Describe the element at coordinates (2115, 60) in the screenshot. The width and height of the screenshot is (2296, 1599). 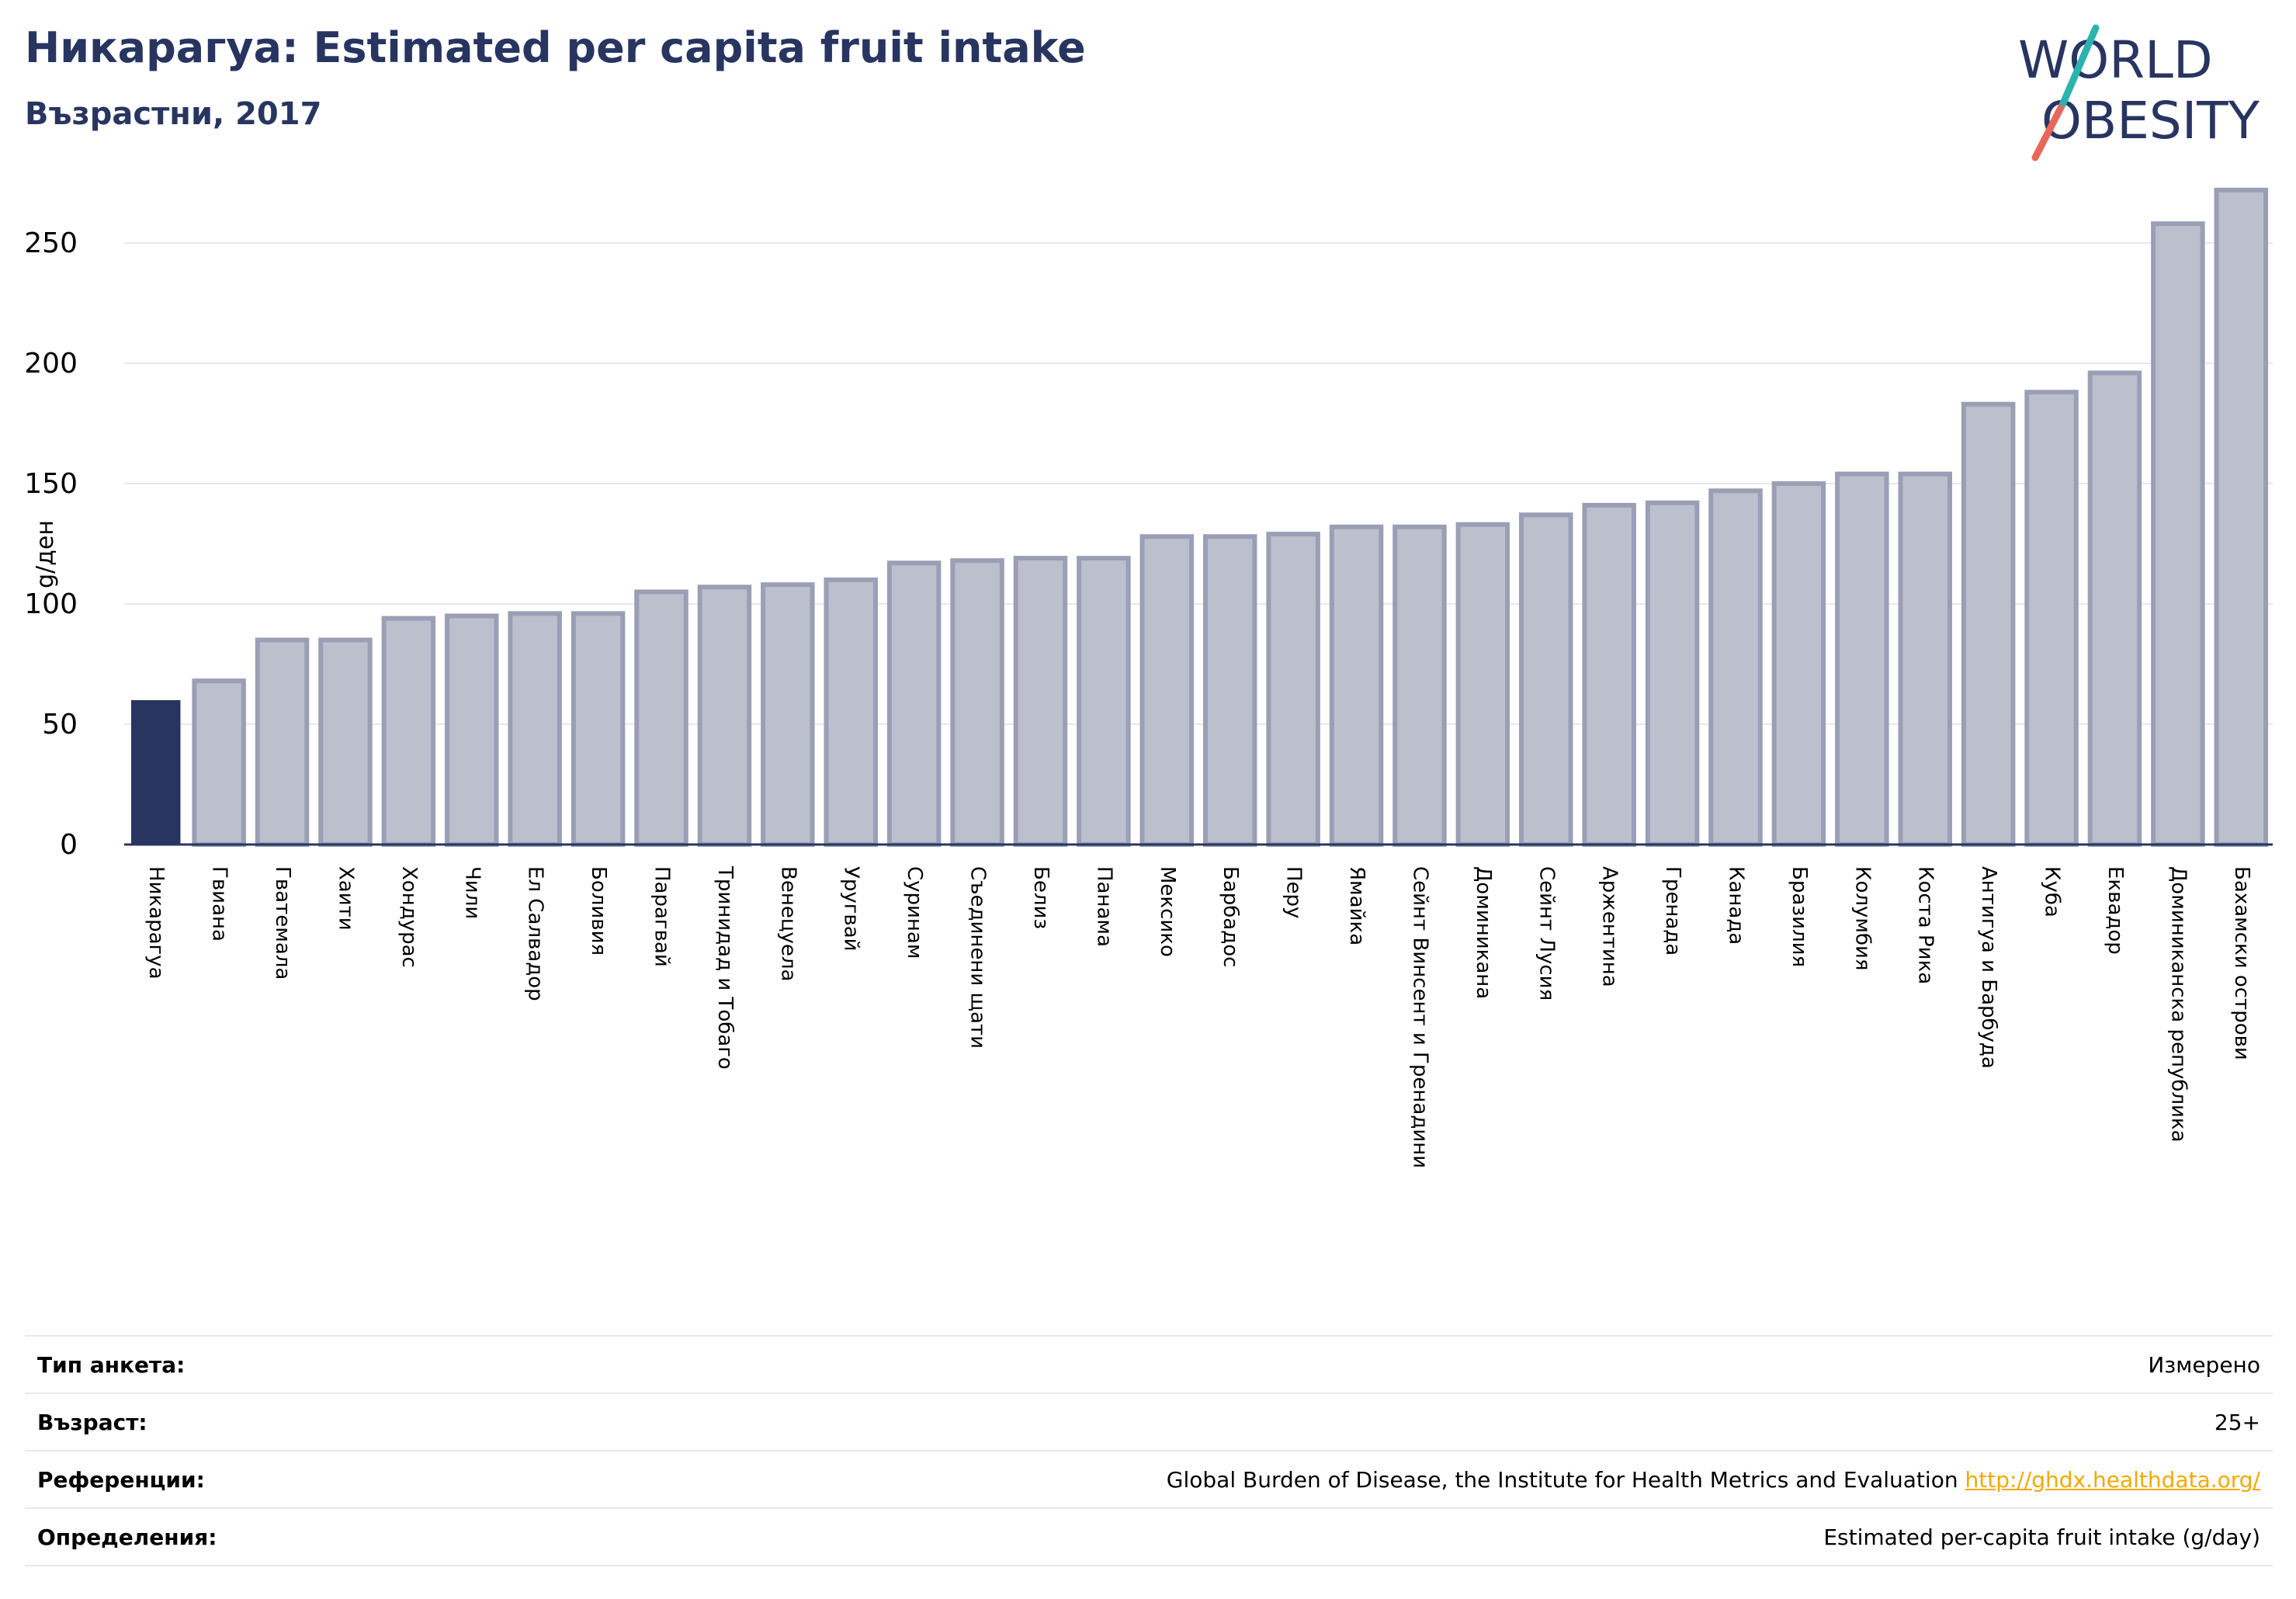
I see `logo-line1: WORLD` at that location.